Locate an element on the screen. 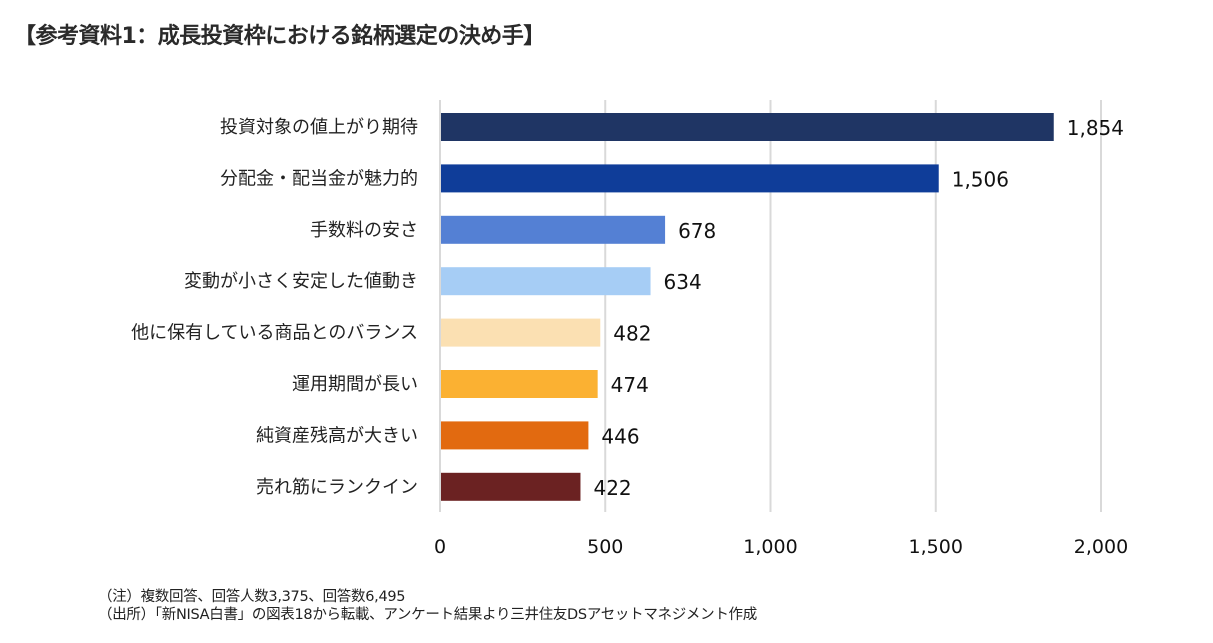 The height and width of the screenshot is (643, 1213). x-tick-labels: 0 500 1,000 1,500 2,000 is located at coordinates (781, 547).